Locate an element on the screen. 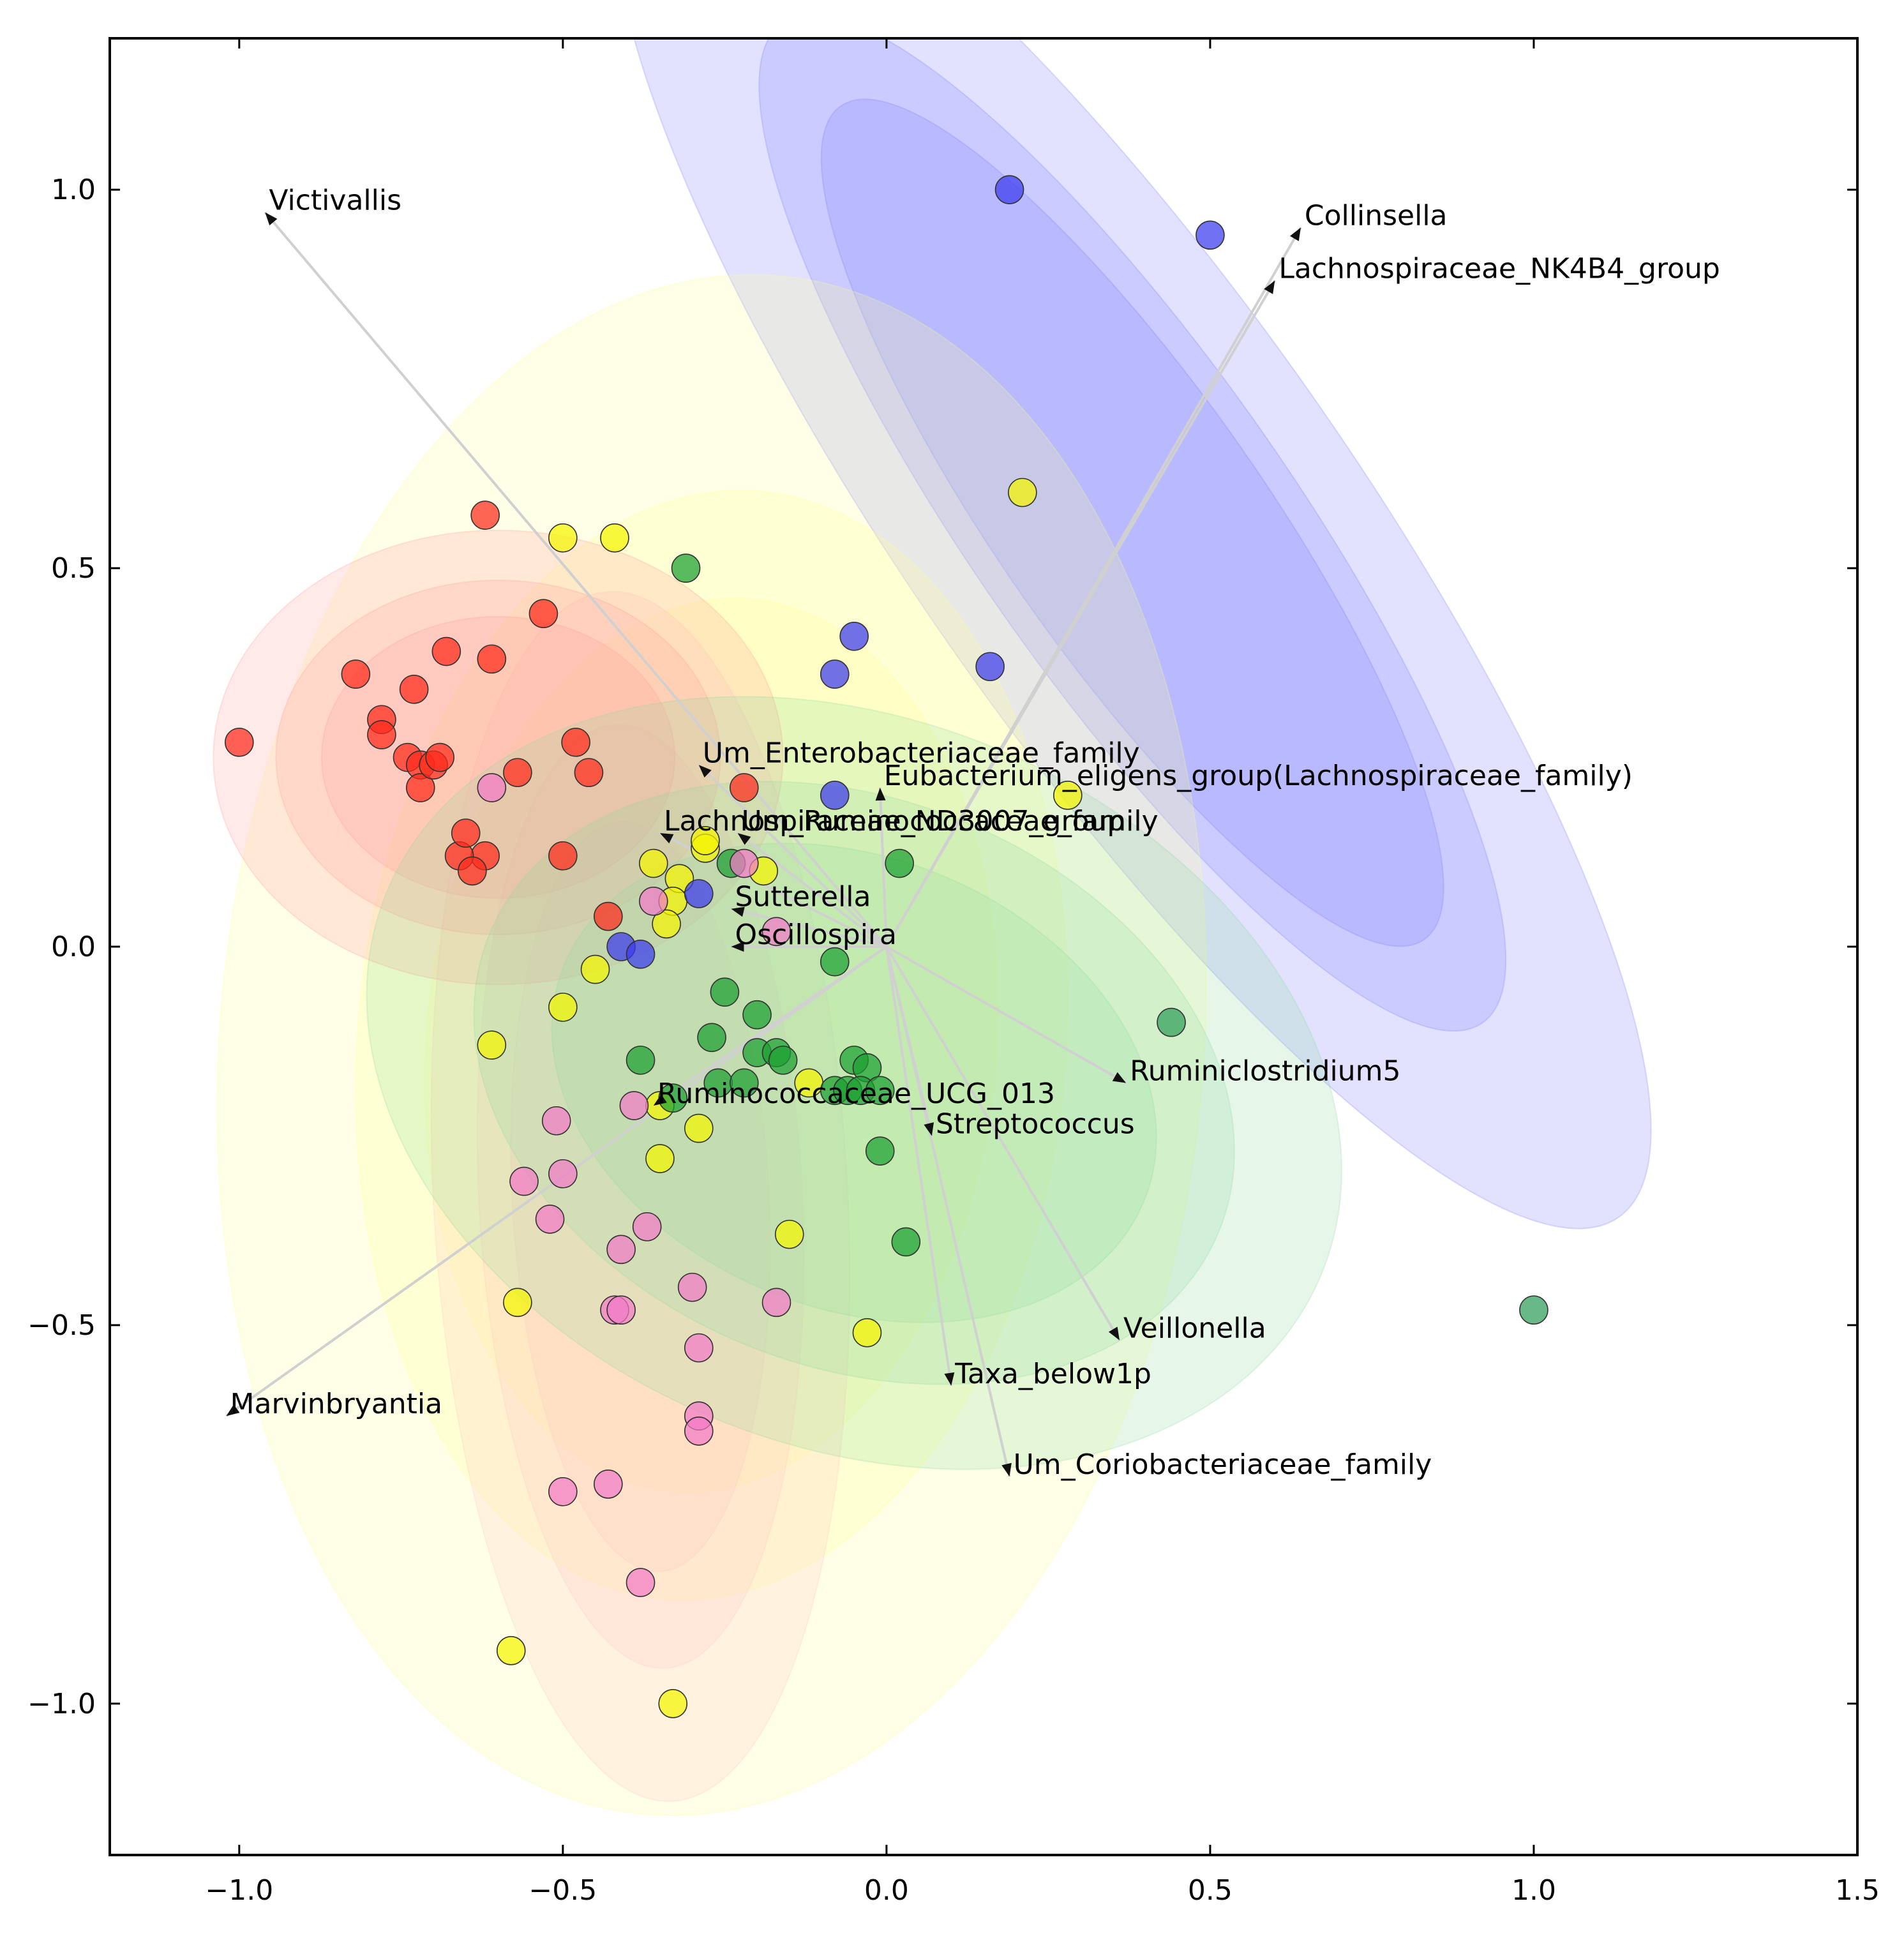 The height and width of the screenshot is (1938, 1904). vector-label: Um_Coriobacteriaceae_family is located at coordinates (1223, 1465).